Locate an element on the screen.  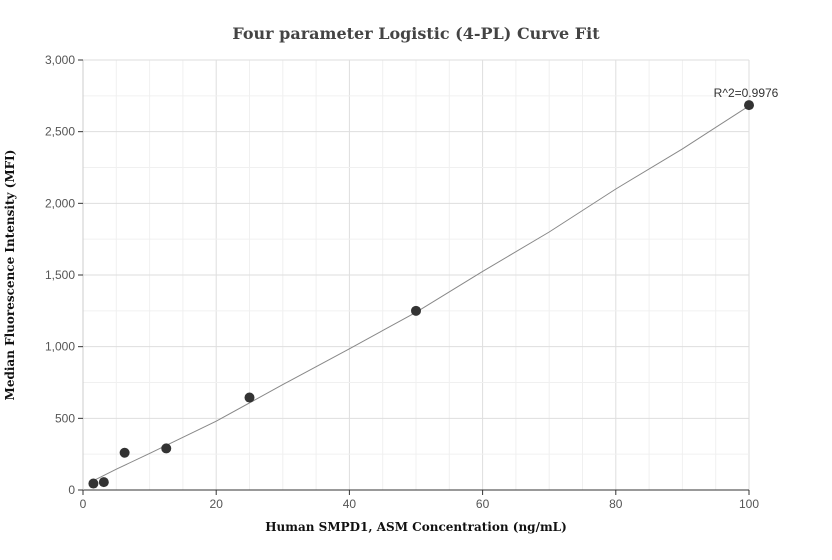
r-squared-annotation: R^2=0.9976 is located at coordinates (746, 93).